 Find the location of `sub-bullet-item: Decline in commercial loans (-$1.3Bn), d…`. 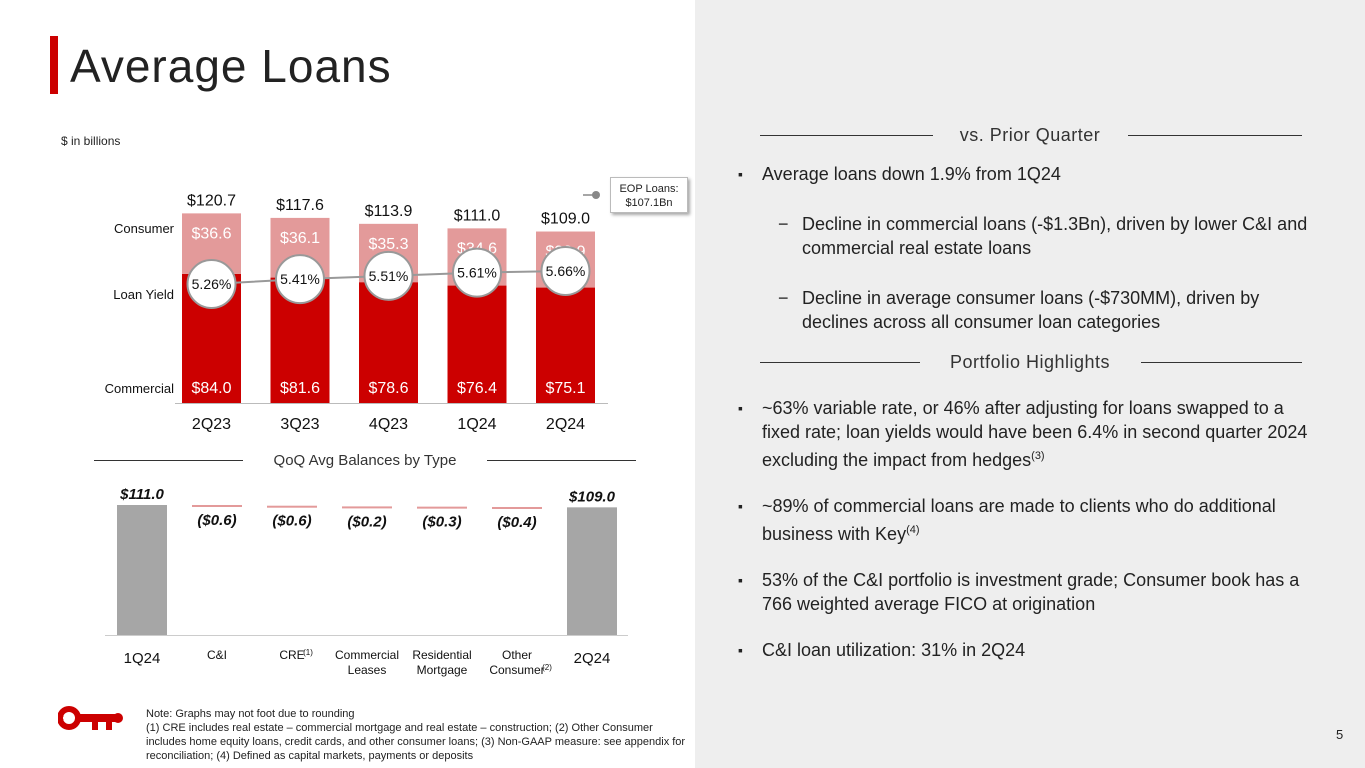

sub-bullet-item: Decline in commercial loans (-$1.3Bn), d… is located at coordinates (1028, 236).